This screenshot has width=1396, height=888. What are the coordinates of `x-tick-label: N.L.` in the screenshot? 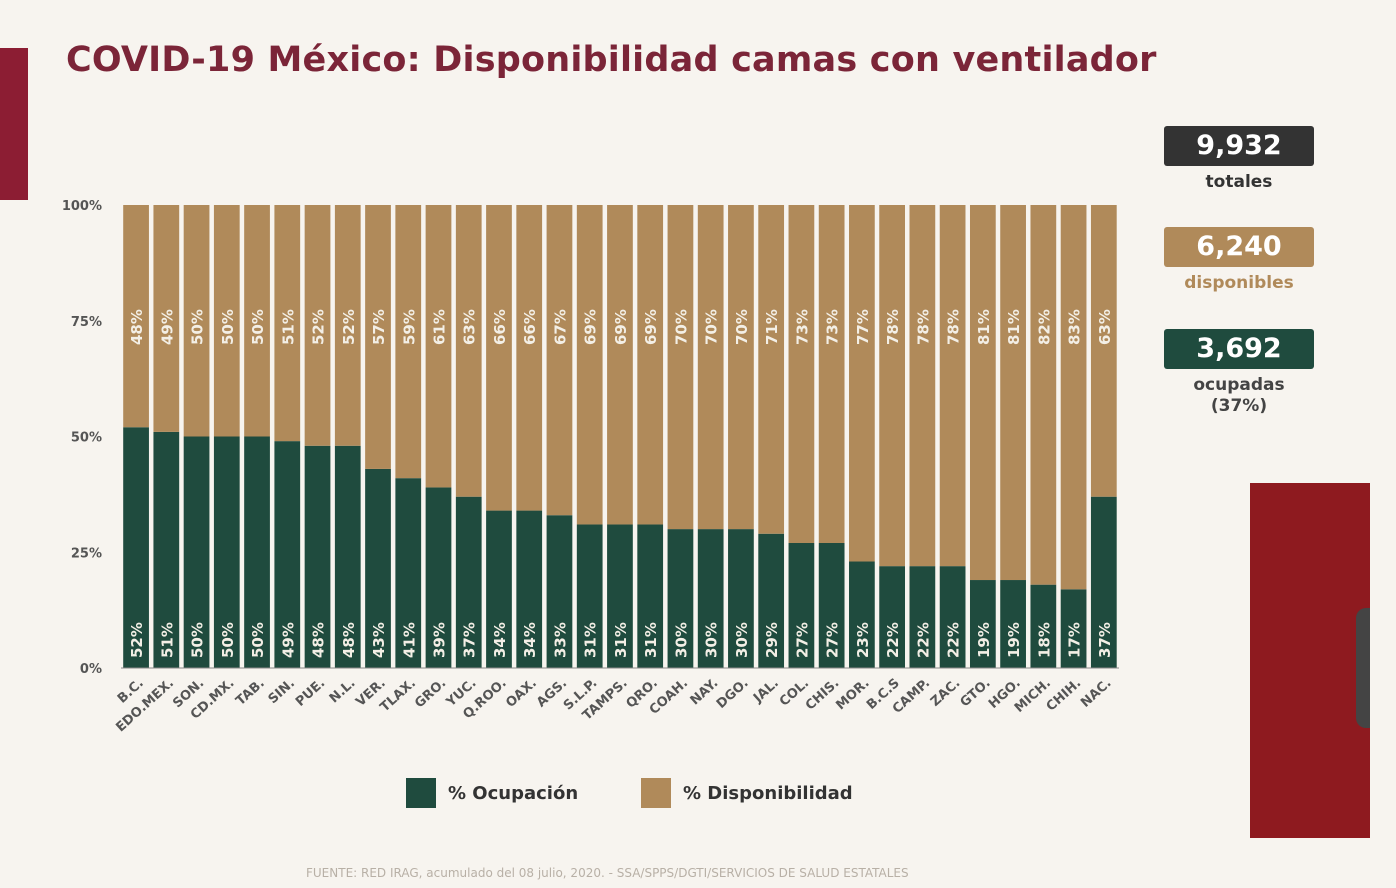 It's located at (343, 691).